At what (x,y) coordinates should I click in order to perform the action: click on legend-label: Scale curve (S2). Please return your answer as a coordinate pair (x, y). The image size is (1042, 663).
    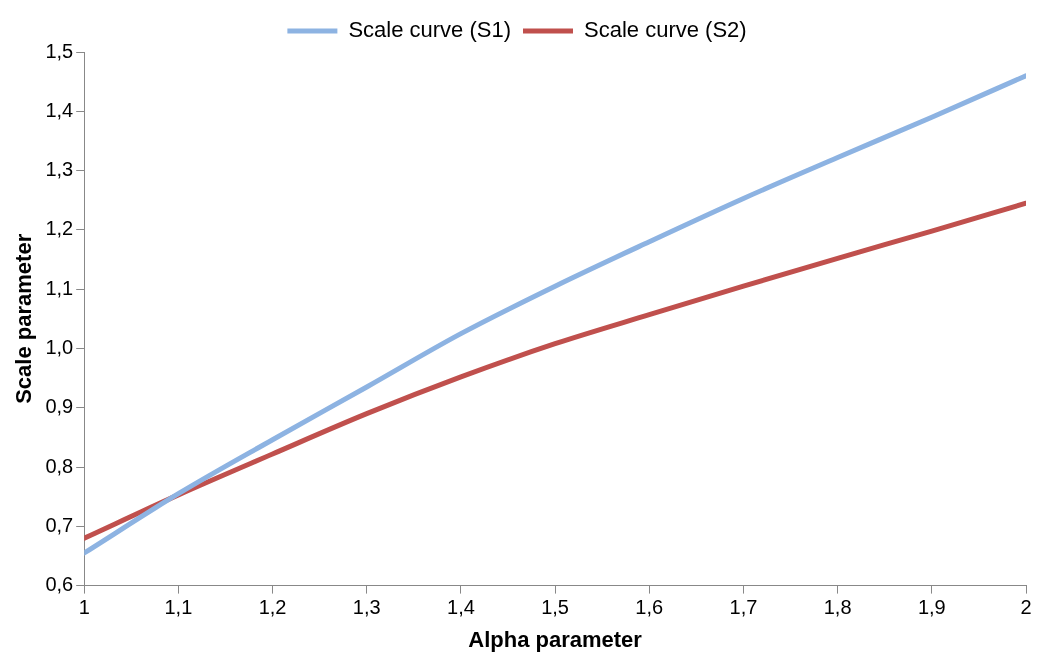
    Looking at the image, I should click on (665, 30).